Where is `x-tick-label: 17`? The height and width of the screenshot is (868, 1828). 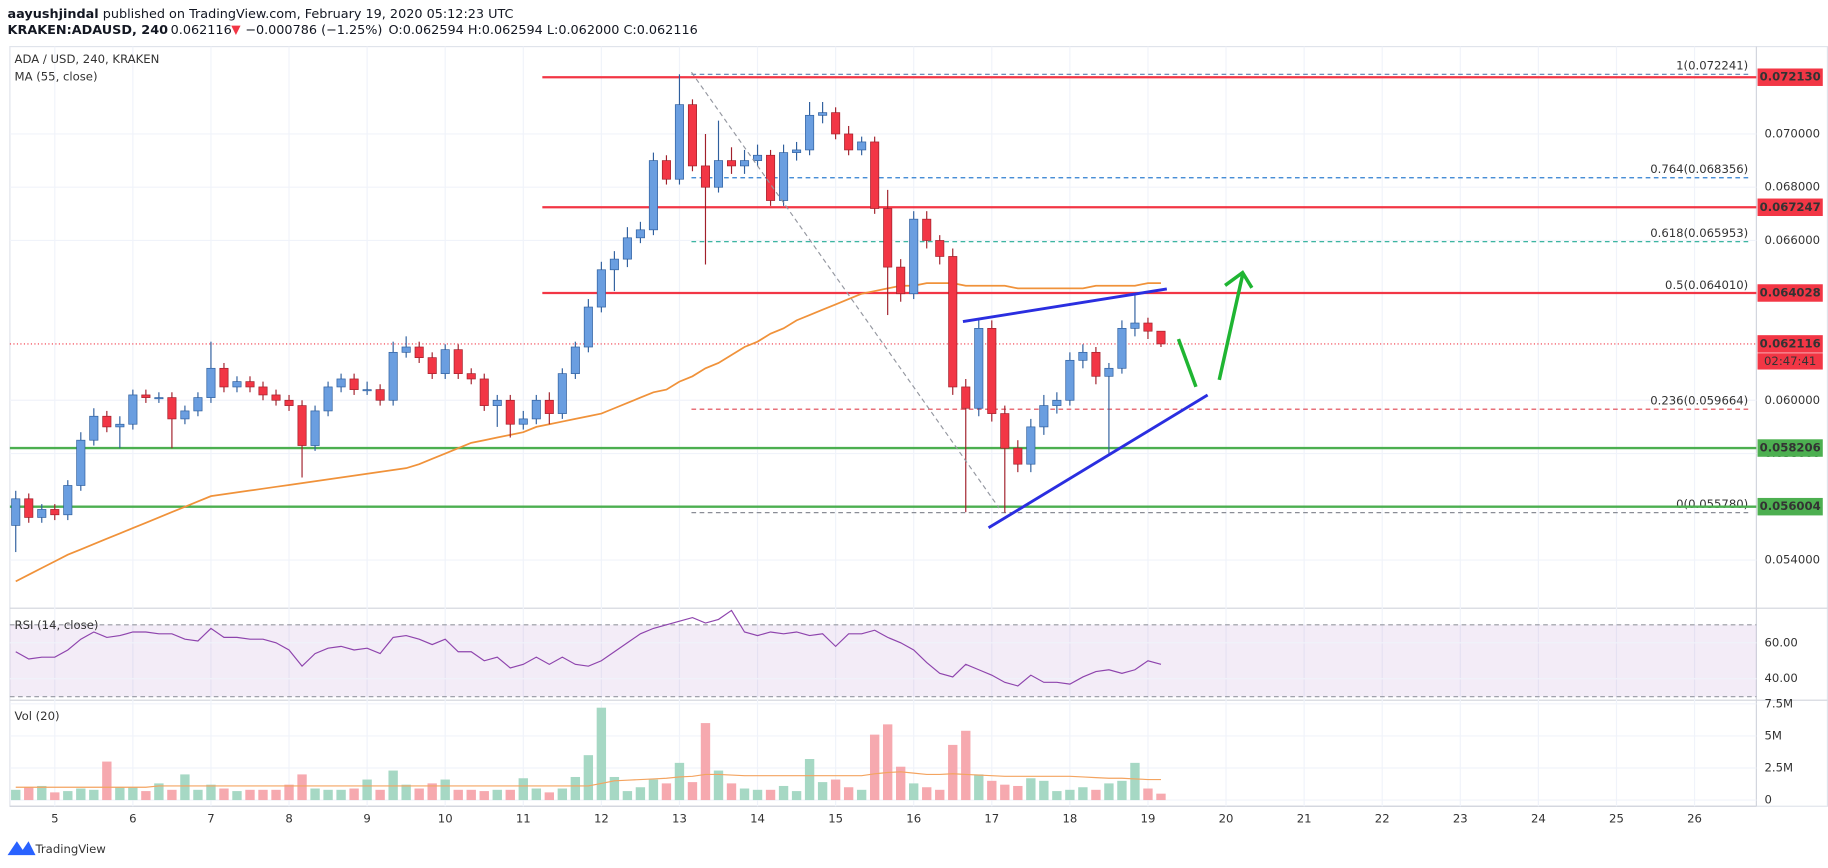
x-tick-label: 17 is located at coordinates (991, 819).